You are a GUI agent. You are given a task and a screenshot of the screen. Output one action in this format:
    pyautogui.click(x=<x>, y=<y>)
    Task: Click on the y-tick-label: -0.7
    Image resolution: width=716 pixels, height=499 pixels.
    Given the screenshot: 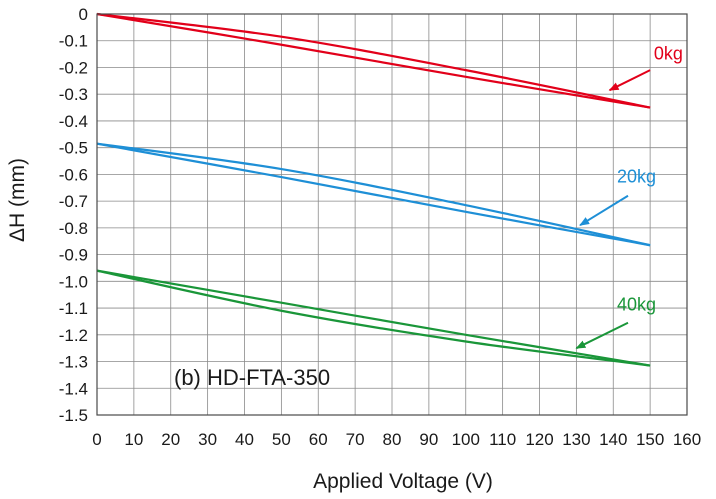 What is the action you would take?
    pyautogui.click(x=73, y=201)
    